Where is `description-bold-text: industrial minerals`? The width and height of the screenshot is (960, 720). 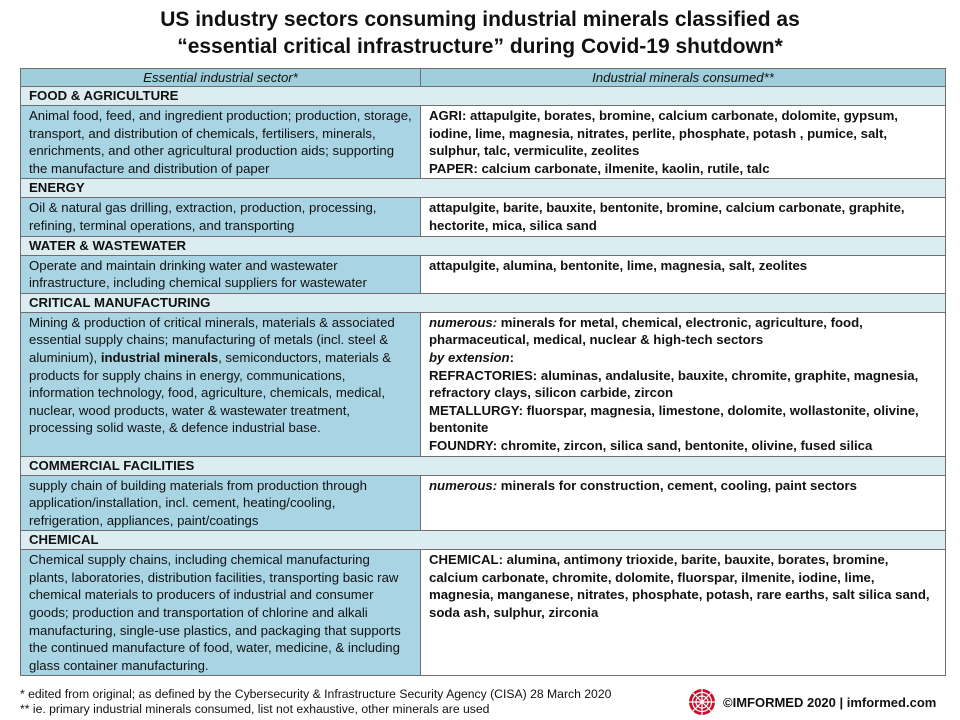 description-bold-text: industrial minerals is located at coordinates (159, 357).